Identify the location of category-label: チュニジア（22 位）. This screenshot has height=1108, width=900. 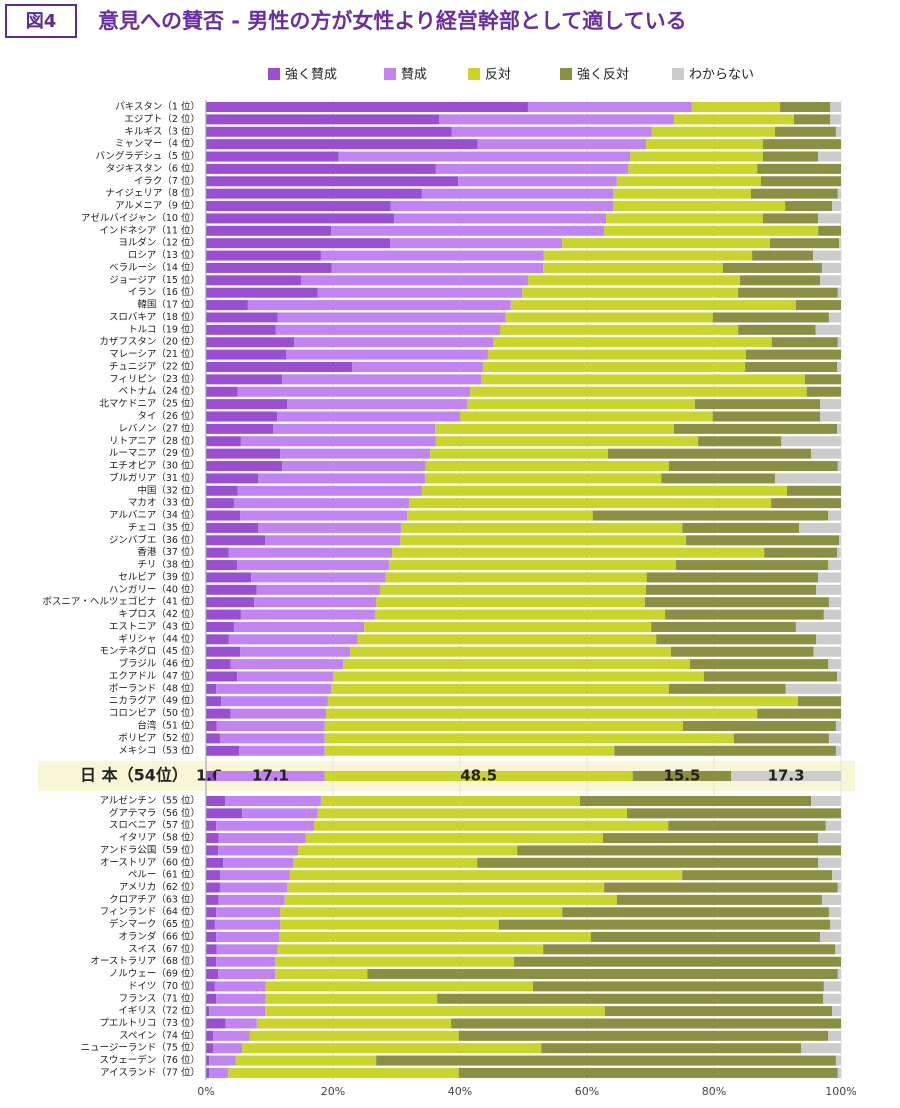
(154, 366).